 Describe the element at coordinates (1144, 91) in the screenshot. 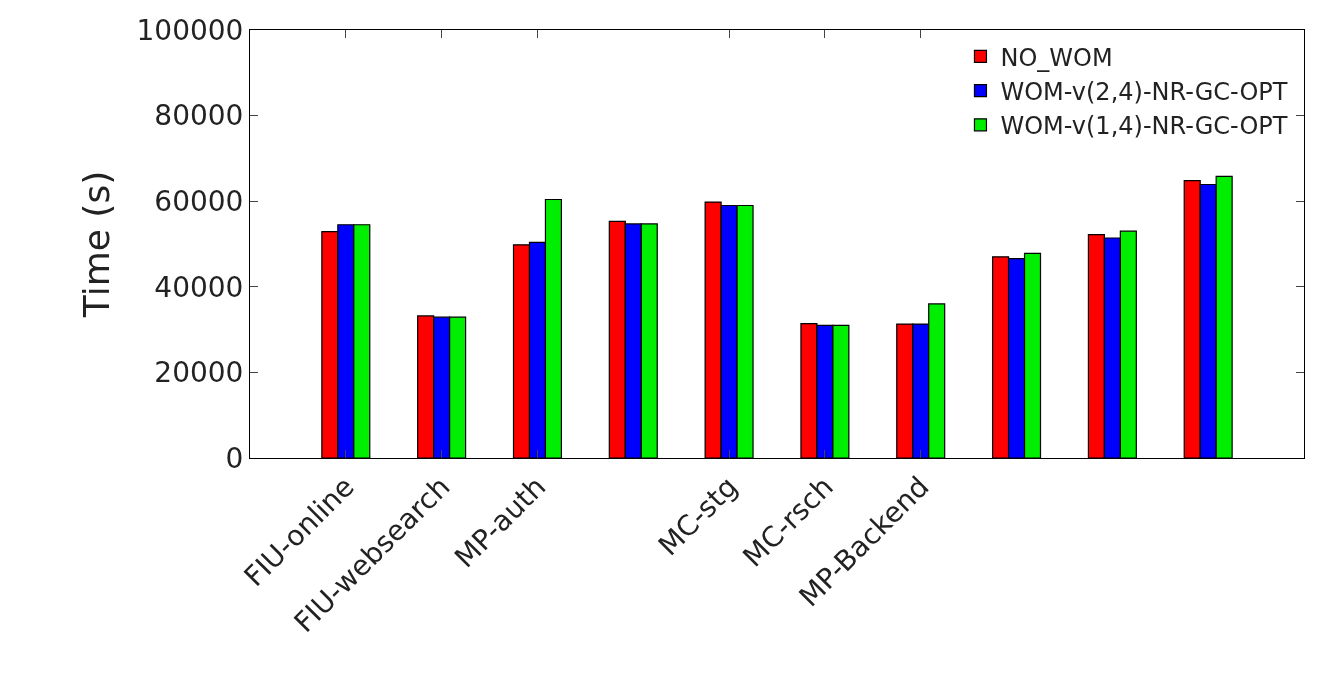

I see `legend-label: WOM-v(2,4)-NR-GC-OPT` at that location.